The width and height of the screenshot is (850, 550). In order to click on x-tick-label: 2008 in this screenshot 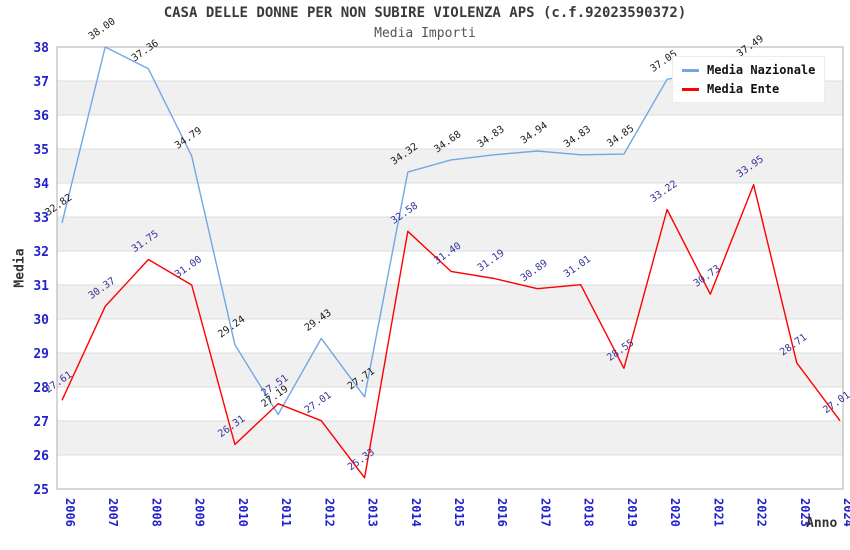, I will do `click(156, 512)`.